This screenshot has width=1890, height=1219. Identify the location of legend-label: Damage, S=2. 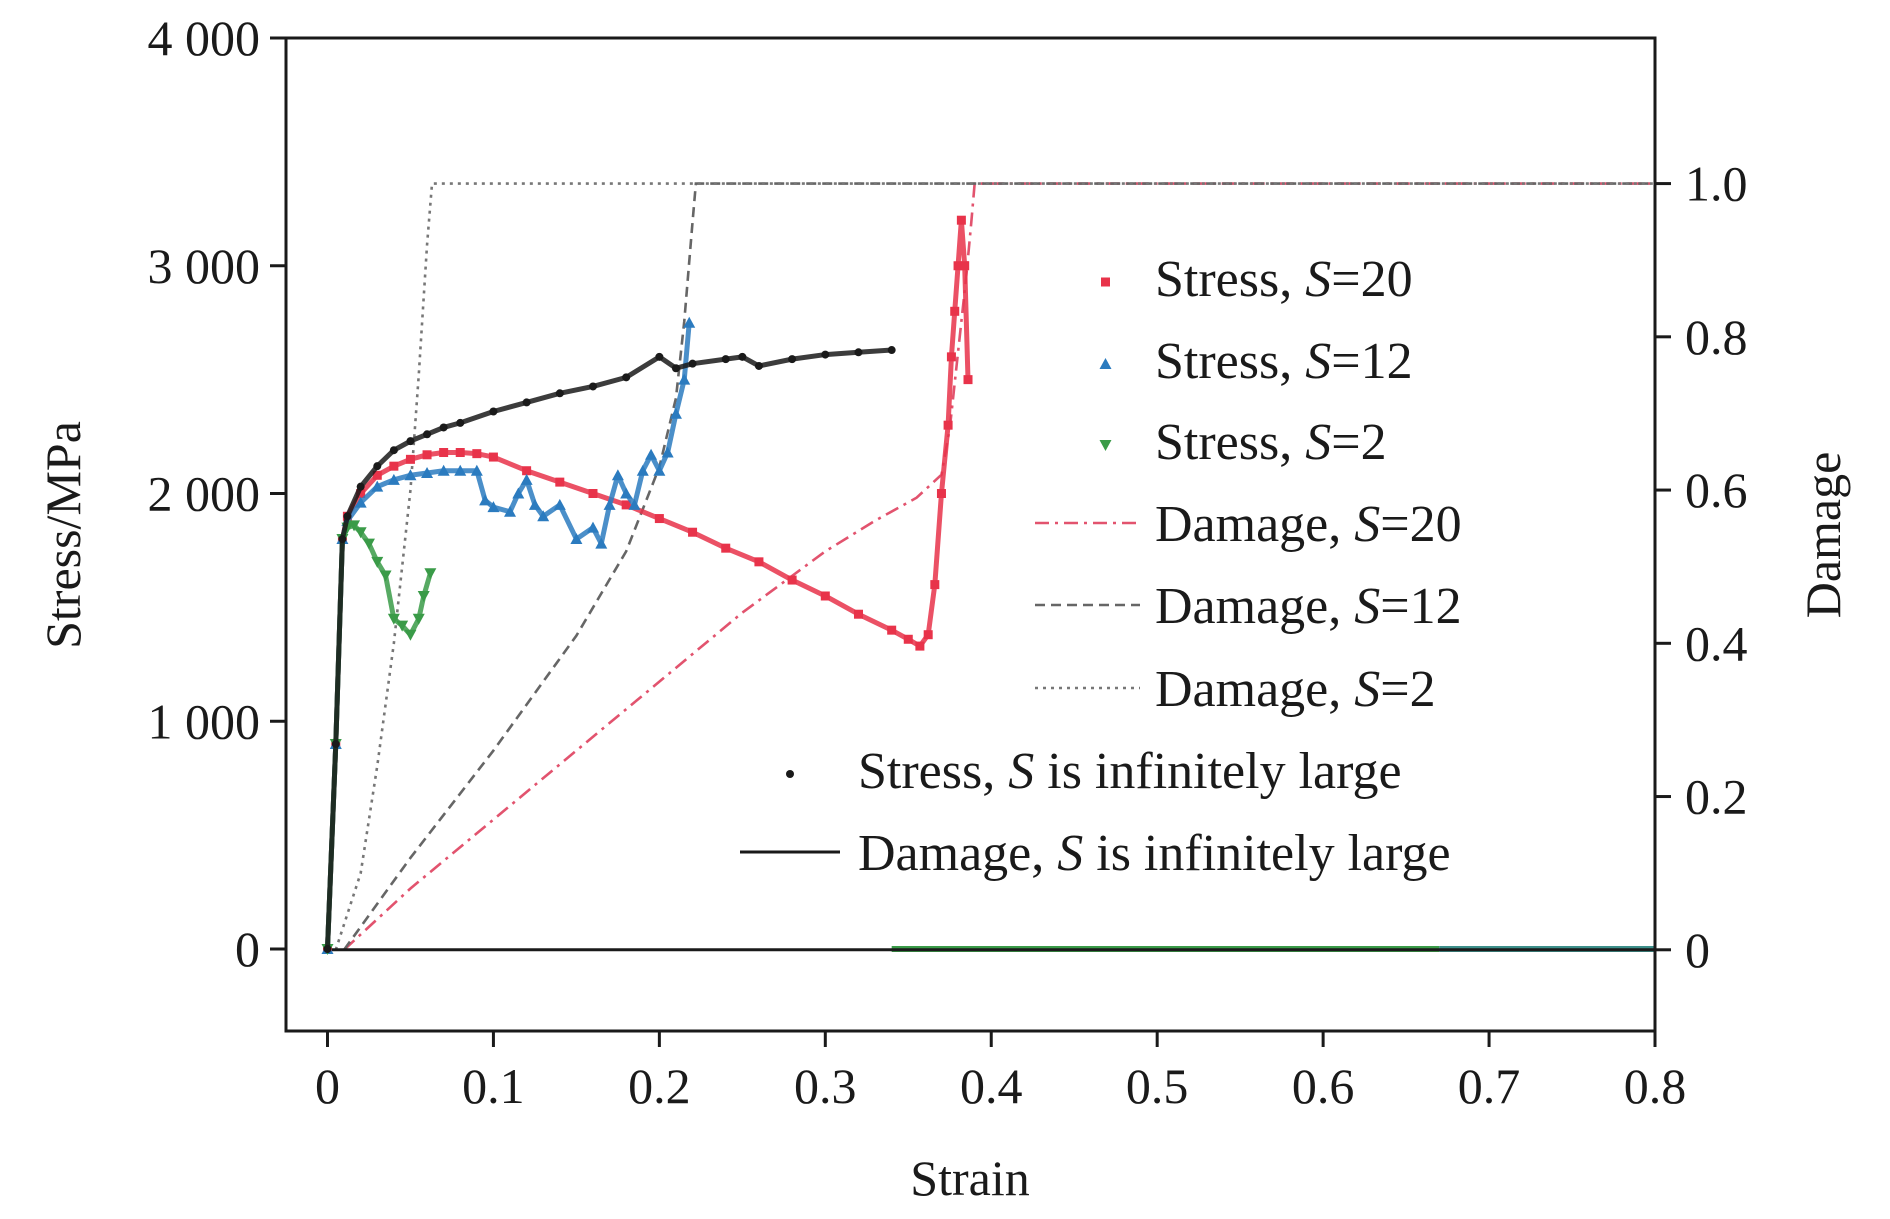
(1295, 689).